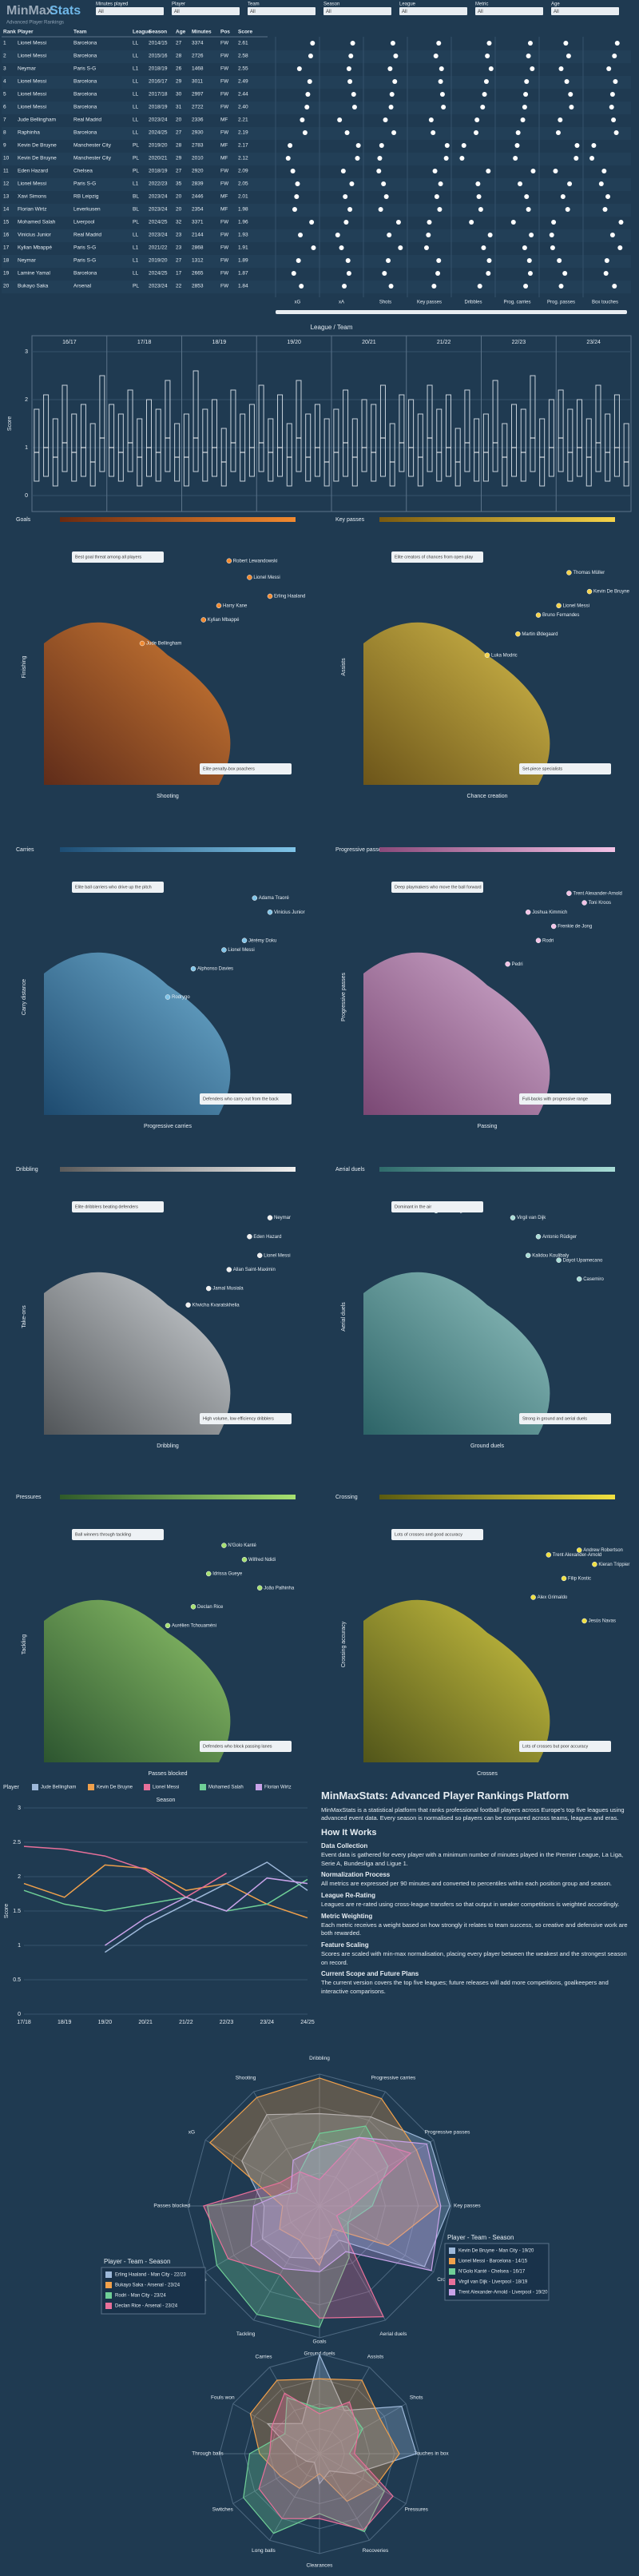 This screenshot has height=2576, width=639. I want to click on colorbar, so click(497, 1169).